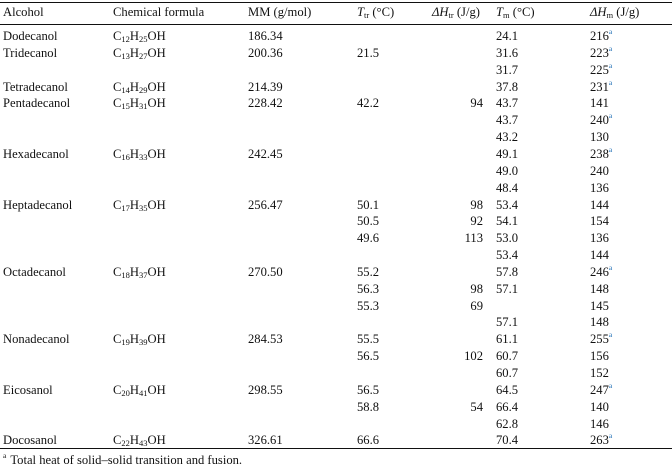 The image size is (672, 474). What do you see at coordinates (336, 24) in the screenshot?
I see `table-header-rule` at bounding box center [336, 24].